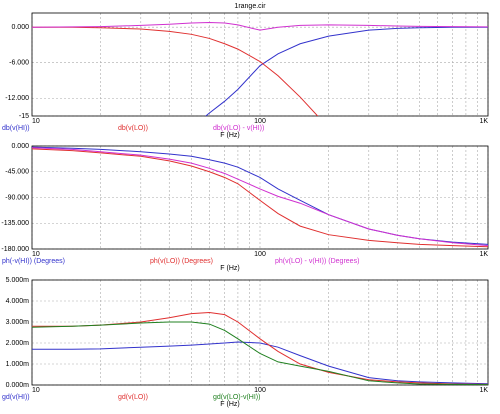 This screenshot has height=414, width=500. I want to click on y-tick-label: 0.000m, so click(18, 385).